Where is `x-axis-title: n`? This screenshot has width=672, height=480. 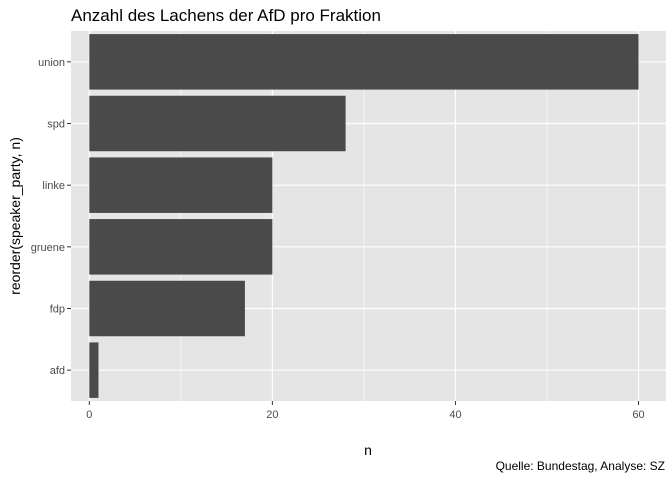 x-axis-title: n is located at coordinates (368, 450).